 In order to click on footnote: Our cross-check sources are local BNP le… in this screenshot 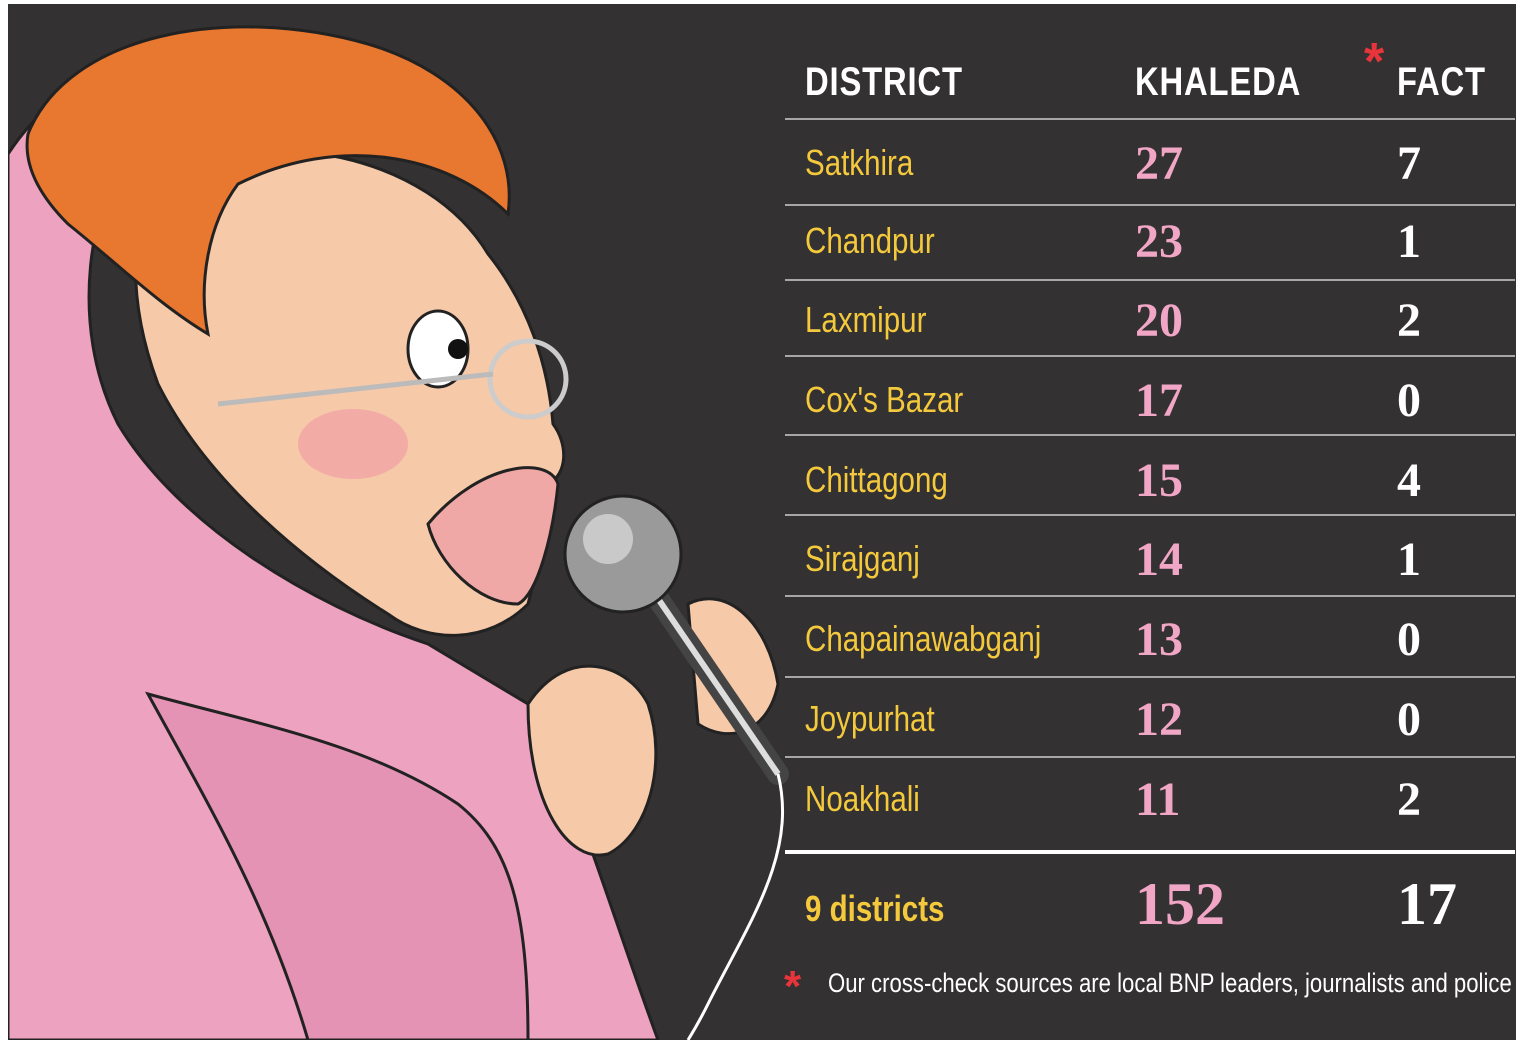, I will do `click(1170, 983)`.